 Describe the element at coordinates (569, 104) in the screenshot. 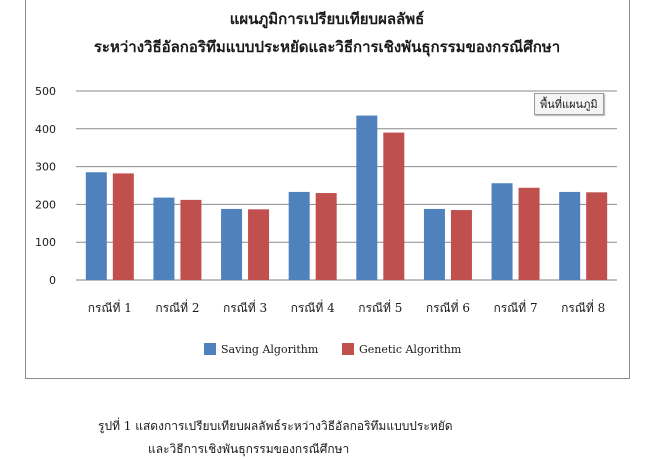

I see `plot-area-tooltip: พื้นที่แผนภูมิ` at that location.